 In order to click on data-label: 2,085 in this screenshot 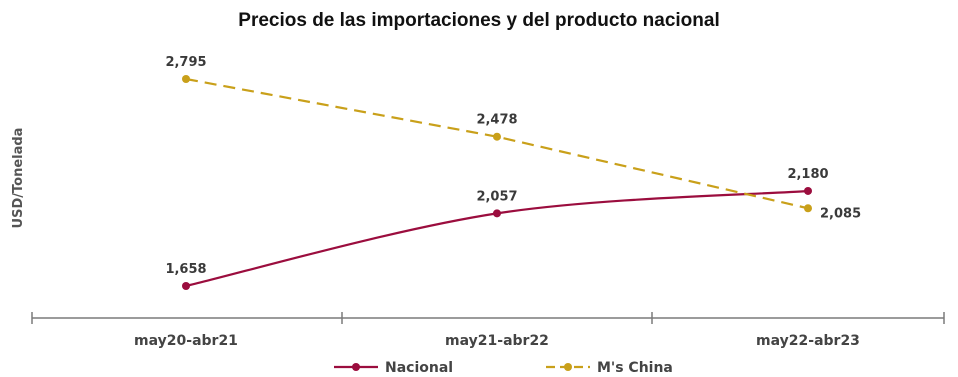, I will do `click(840, 213)`.